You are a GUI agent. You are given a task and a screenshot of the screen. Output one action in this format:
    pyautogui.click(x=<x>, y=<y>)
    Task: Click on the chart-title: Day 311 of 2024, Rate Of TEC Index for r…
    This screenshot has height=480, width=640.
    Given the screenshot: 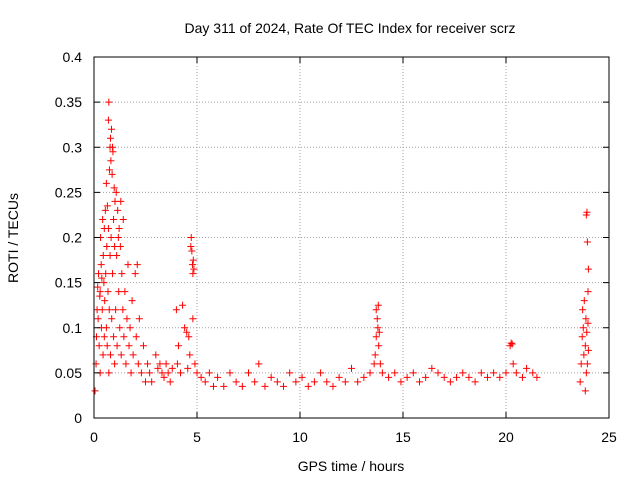 What is the action you would take?
    pyautogui.click(x=350, y=28)
    